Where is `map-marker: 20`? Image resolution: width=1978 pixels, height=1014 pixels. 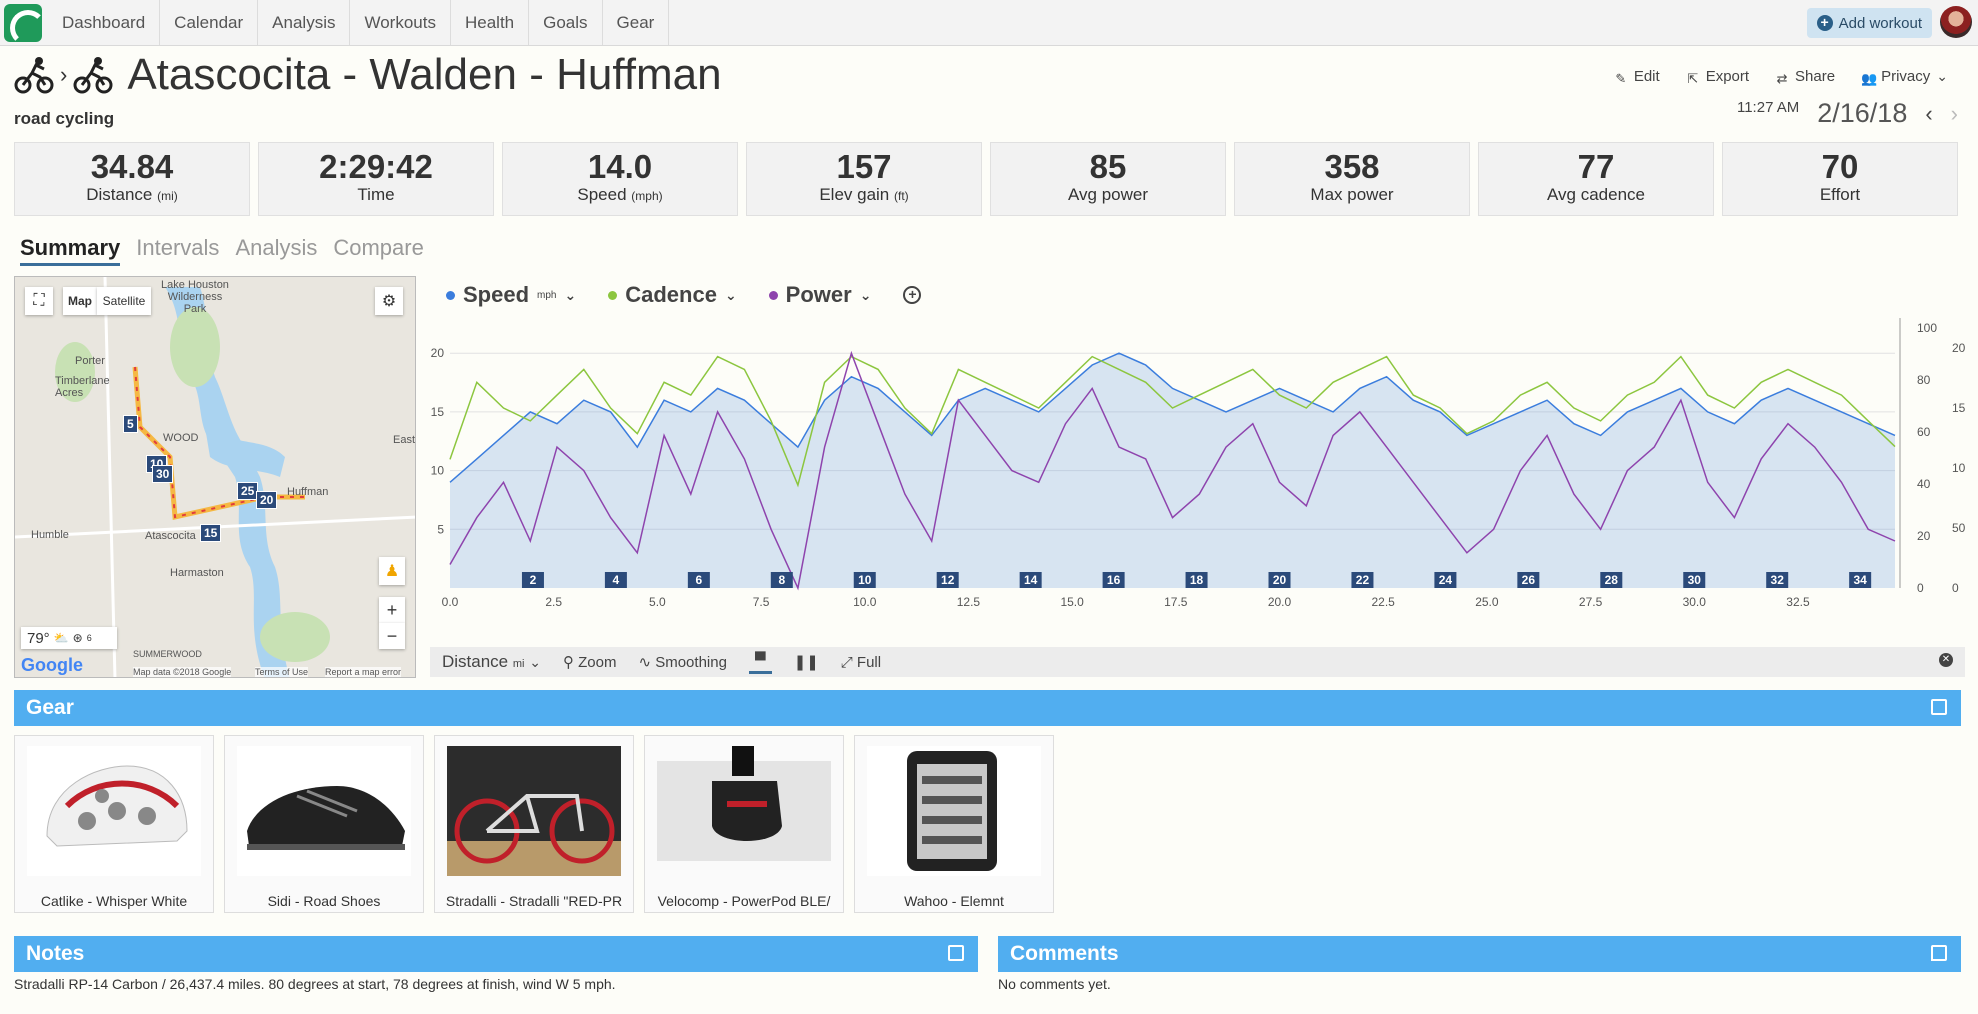
map-marker: 20 is located at coordinates (267, 500).